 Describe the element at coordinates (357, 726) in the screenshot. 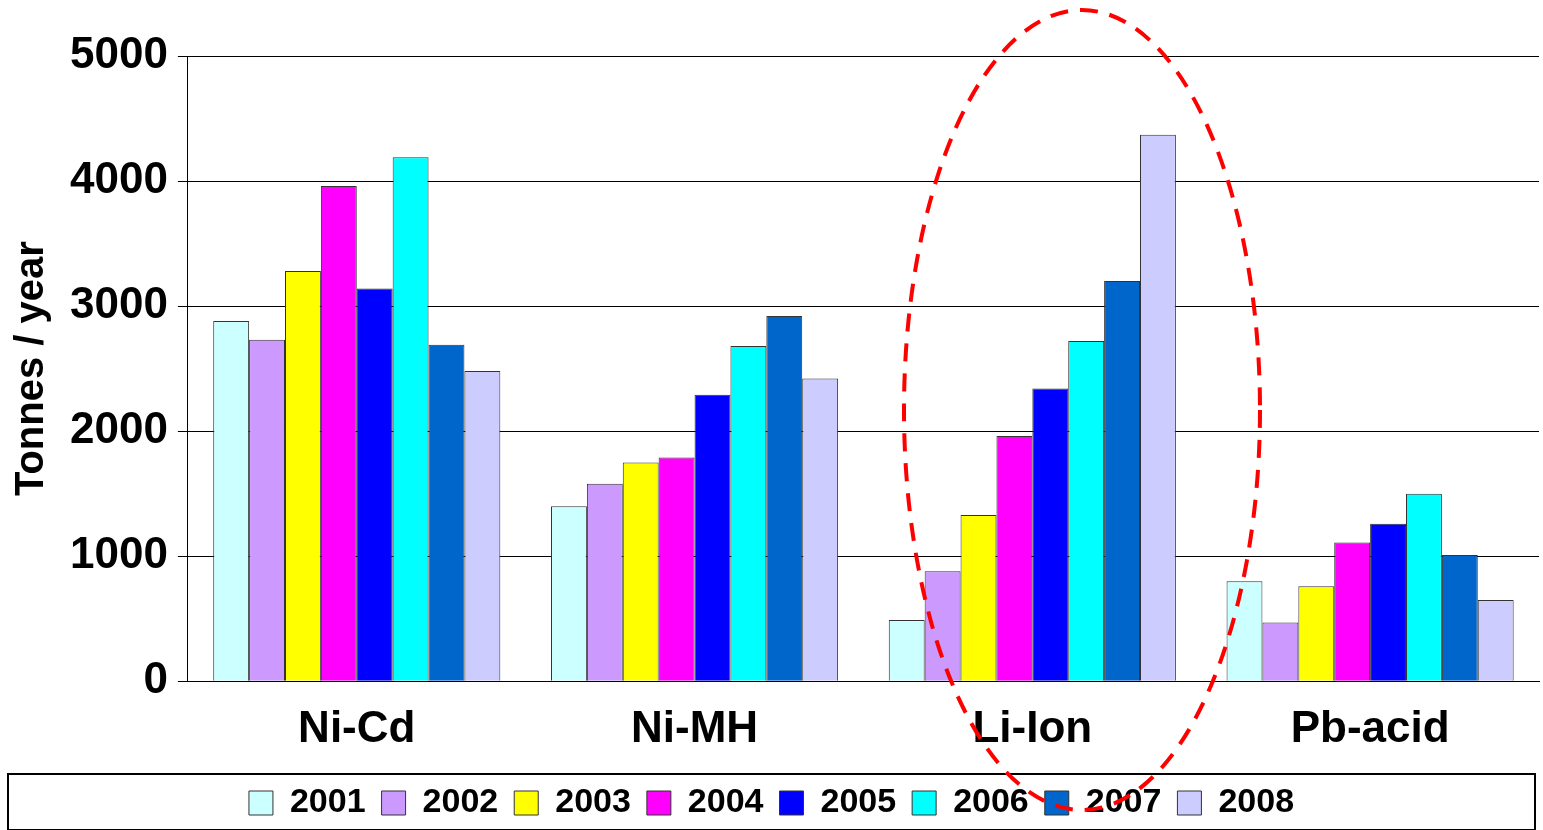

I see `x-tick-label: Ni-Cd` at that location.